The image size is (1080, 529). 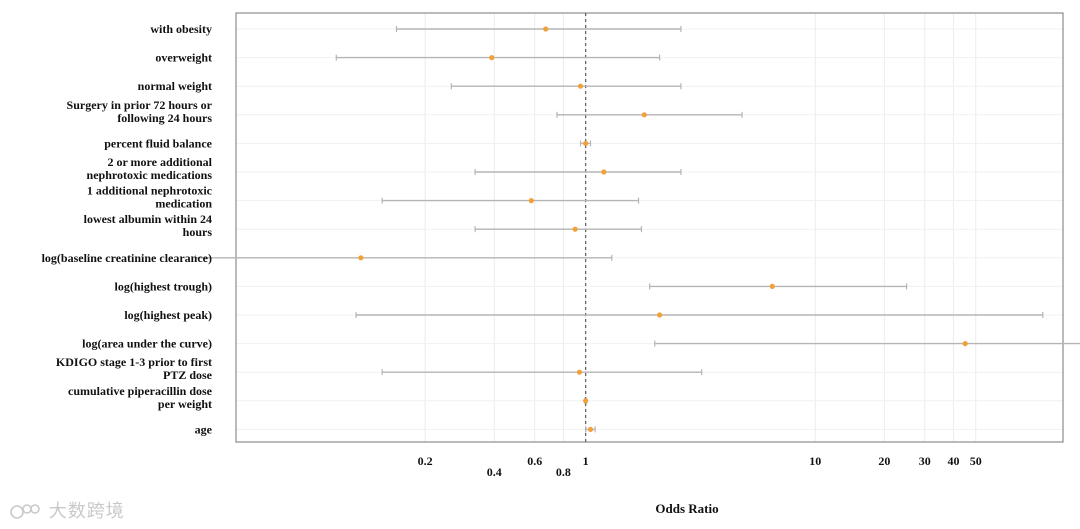 I want to click on row-label: nephrotoxic medications, so click(x=150, y=175).